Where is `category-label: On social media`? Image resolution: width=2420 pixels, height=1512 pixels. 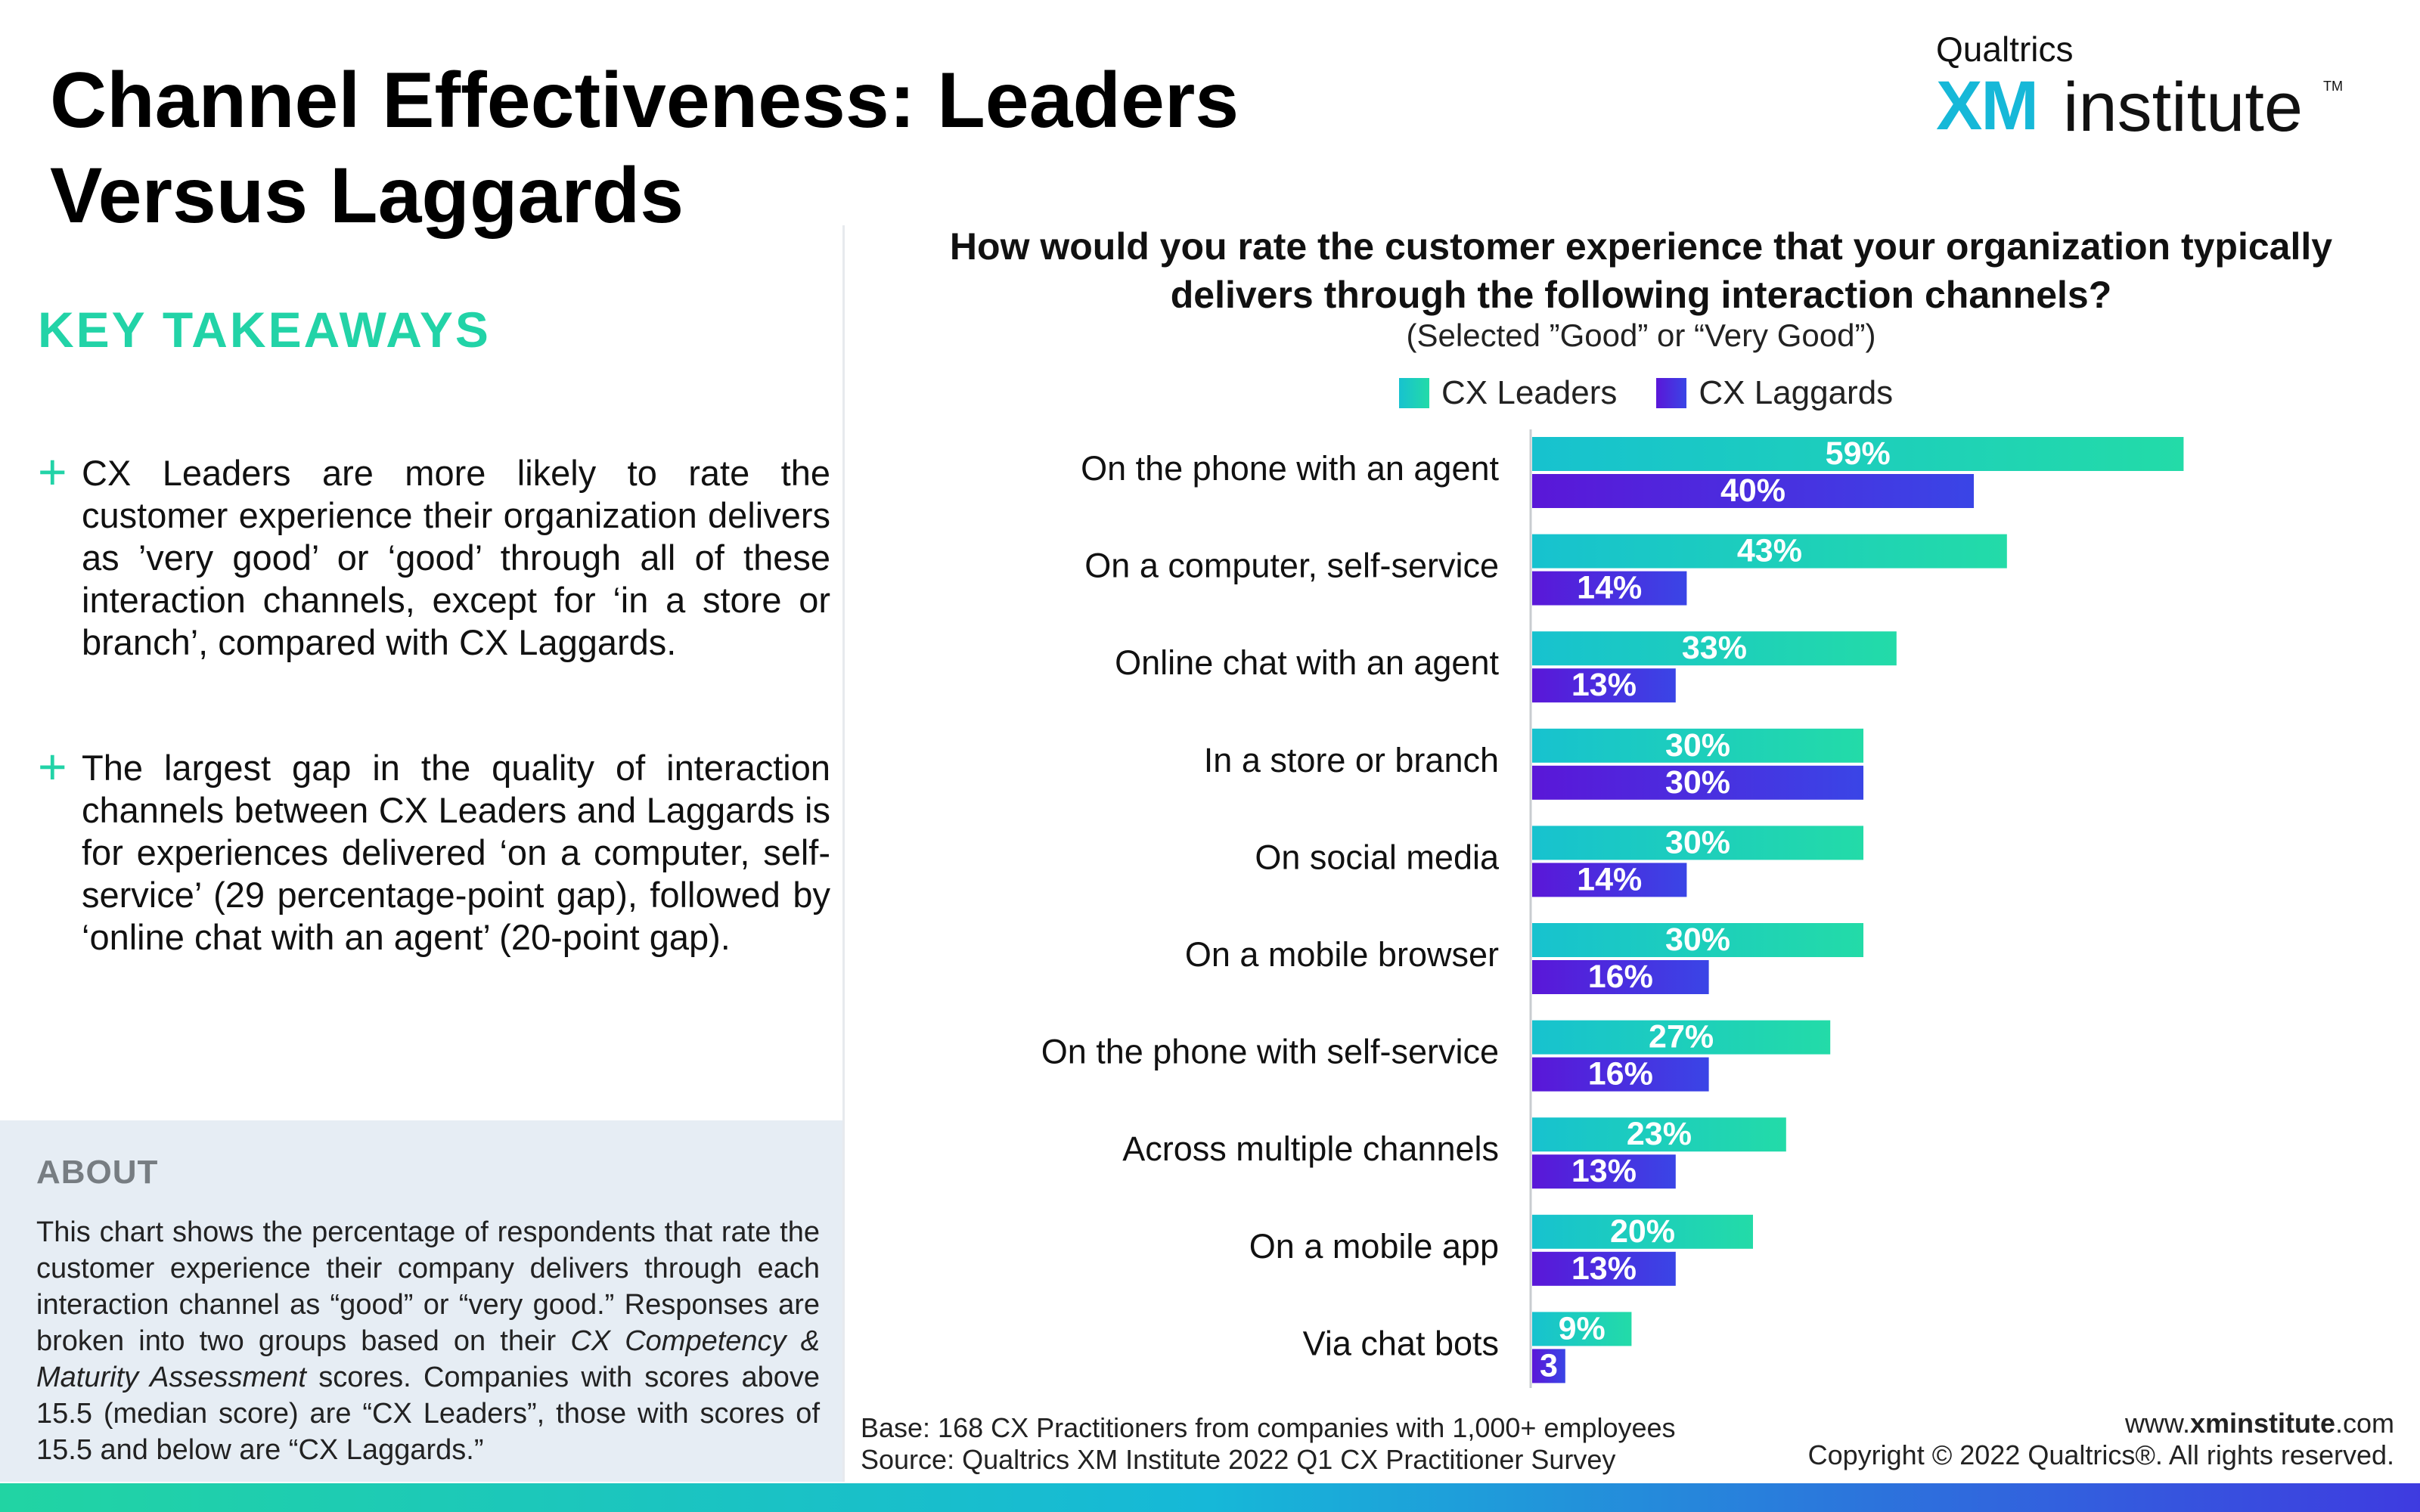 category-label: On social media is located at coordinates (1377, 857).